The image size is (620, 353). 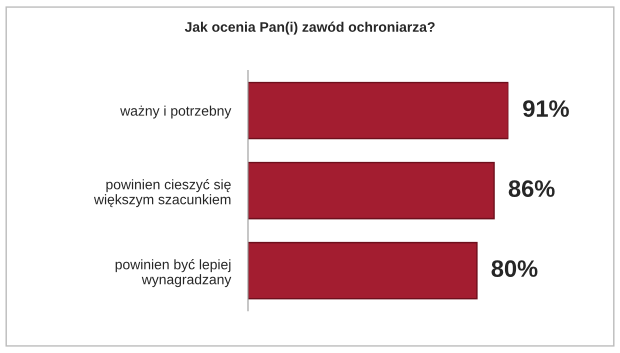 I want to click on data-label: 91%, so click(x=546, y=108).